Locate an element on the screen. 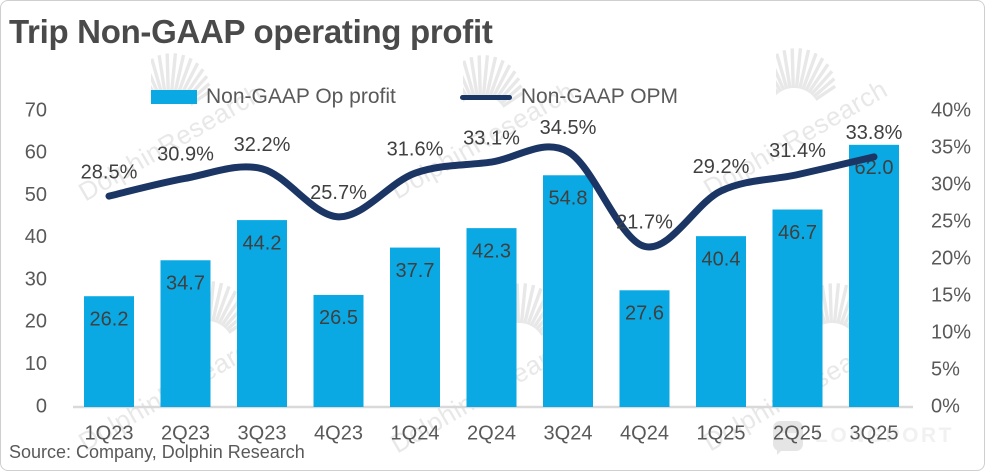 The image size is (985, 471). left-axis-tick: 70 is located at coordinates (36, 110).